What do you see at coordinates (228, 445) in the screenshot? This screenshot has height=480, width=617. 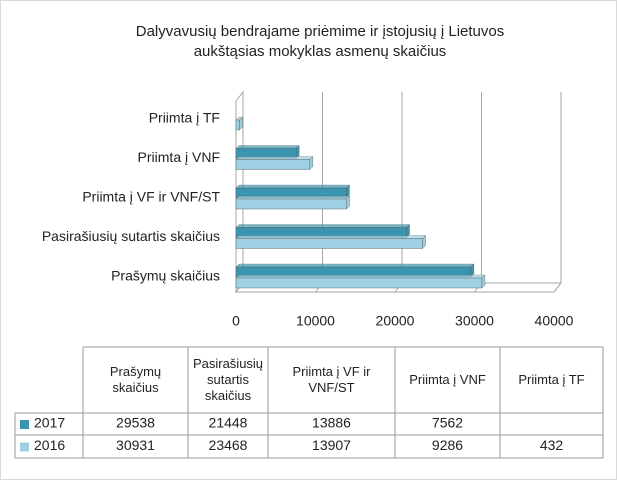 I see `table-value: 23468` at bounding box center [228, 445].